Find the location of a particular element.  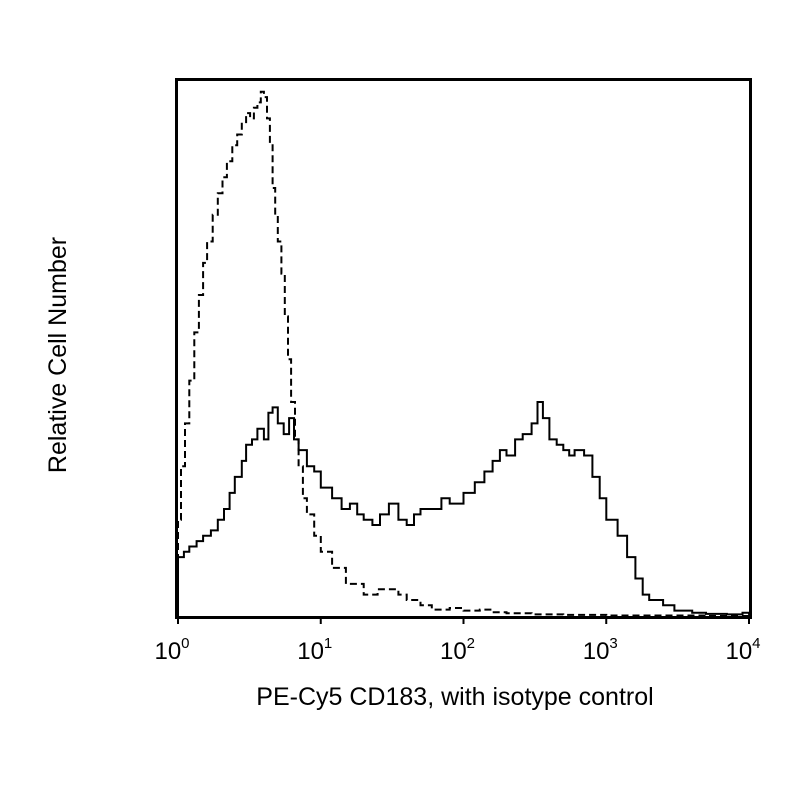

x-tick-label: 10² is located at coordinates (457, 650).